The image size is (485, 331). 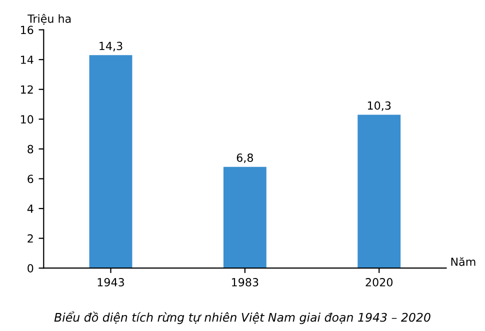 What do you see at coordinates (27, 119) in the screenshot?
I see `y-tick-label: 10` at bounding box center [27, 119].